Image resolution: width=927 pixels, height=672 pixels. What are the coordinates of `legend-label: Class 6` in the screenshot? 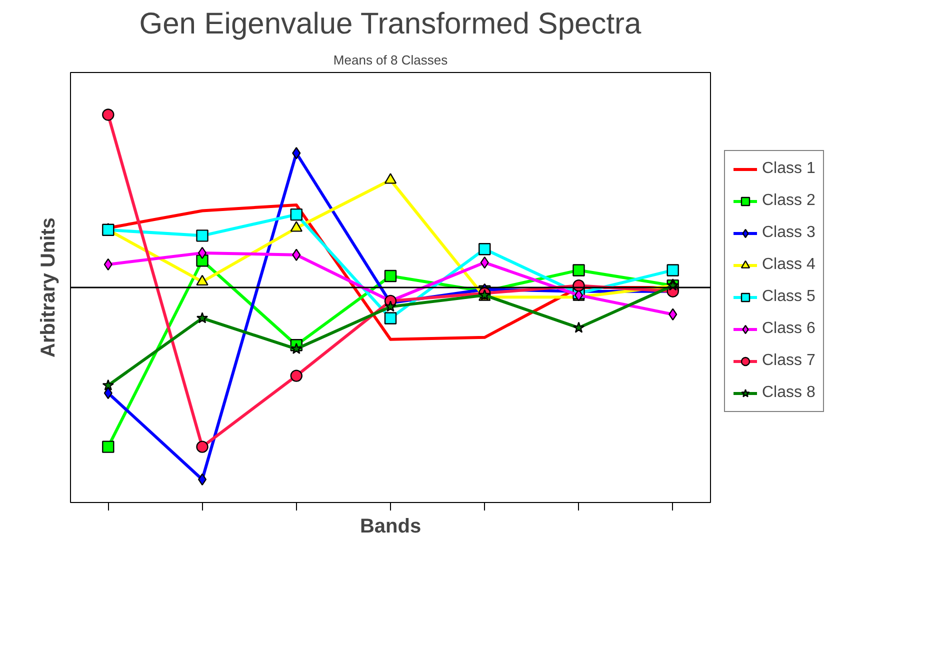 It's located at (789, 329).